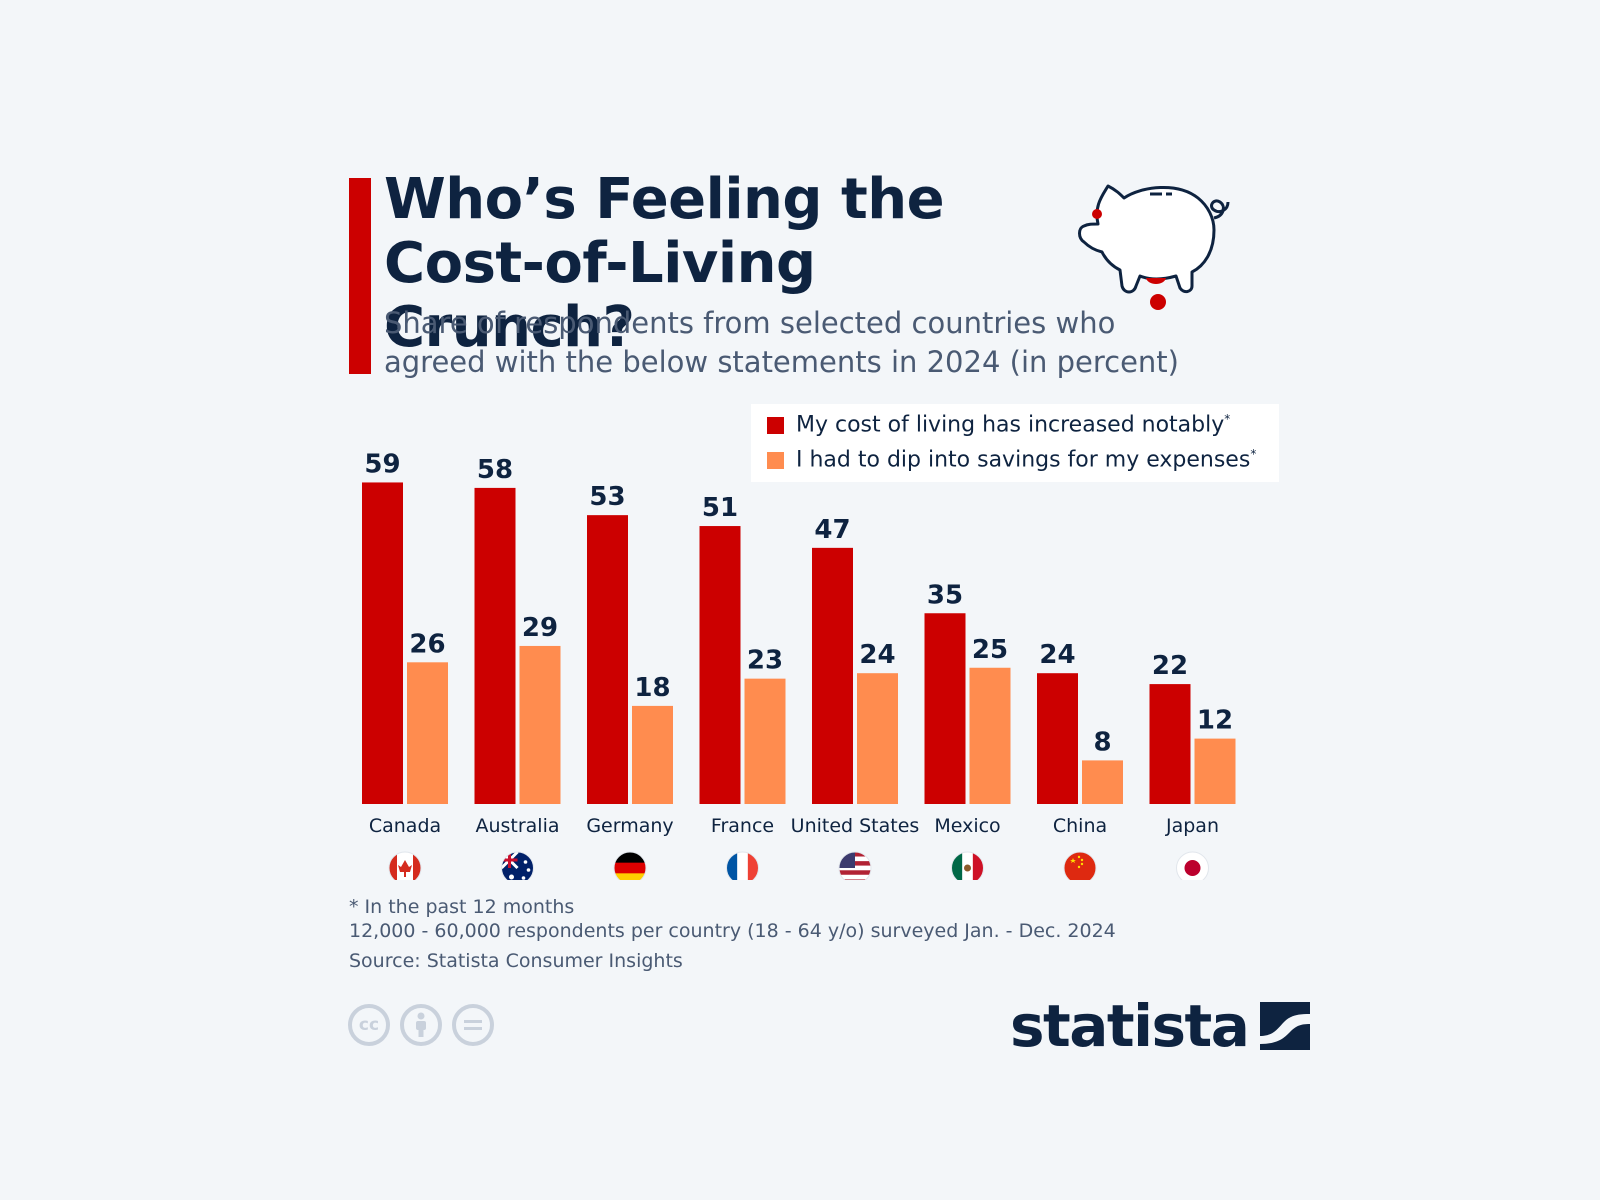  I want to click on mexico-flag-icon, so click(967, 865).